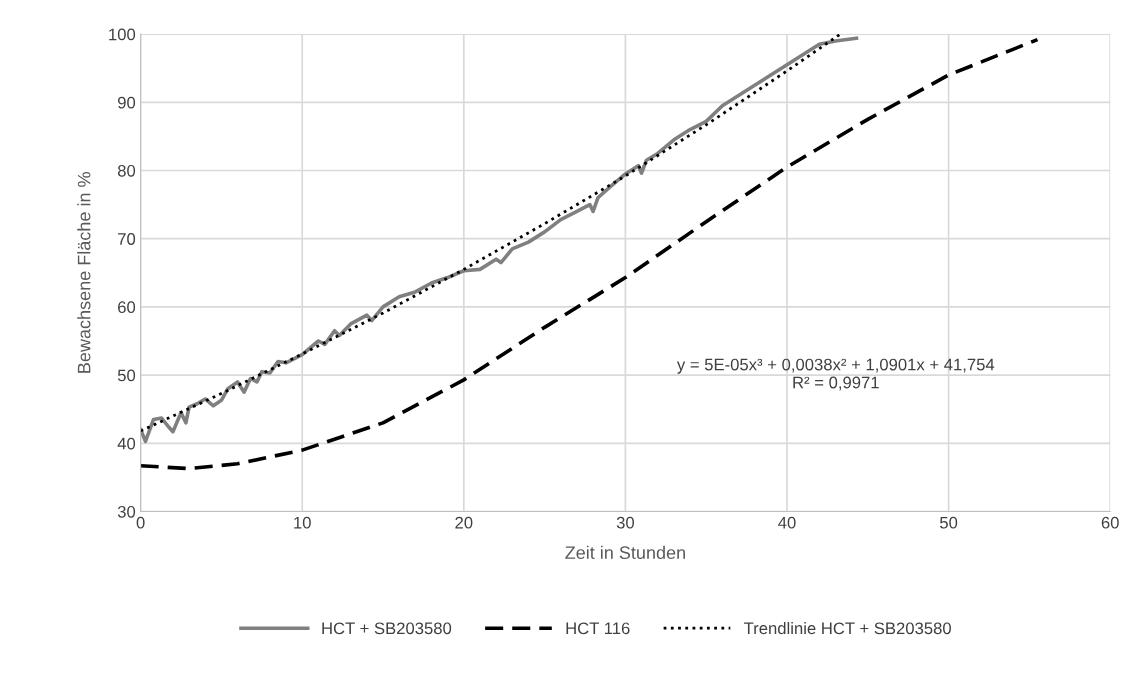 The image size is (1134, 682). Describe the element at coordinates (598, 628) in the screenshot. I see `legend-label: HCT 116` at that location.